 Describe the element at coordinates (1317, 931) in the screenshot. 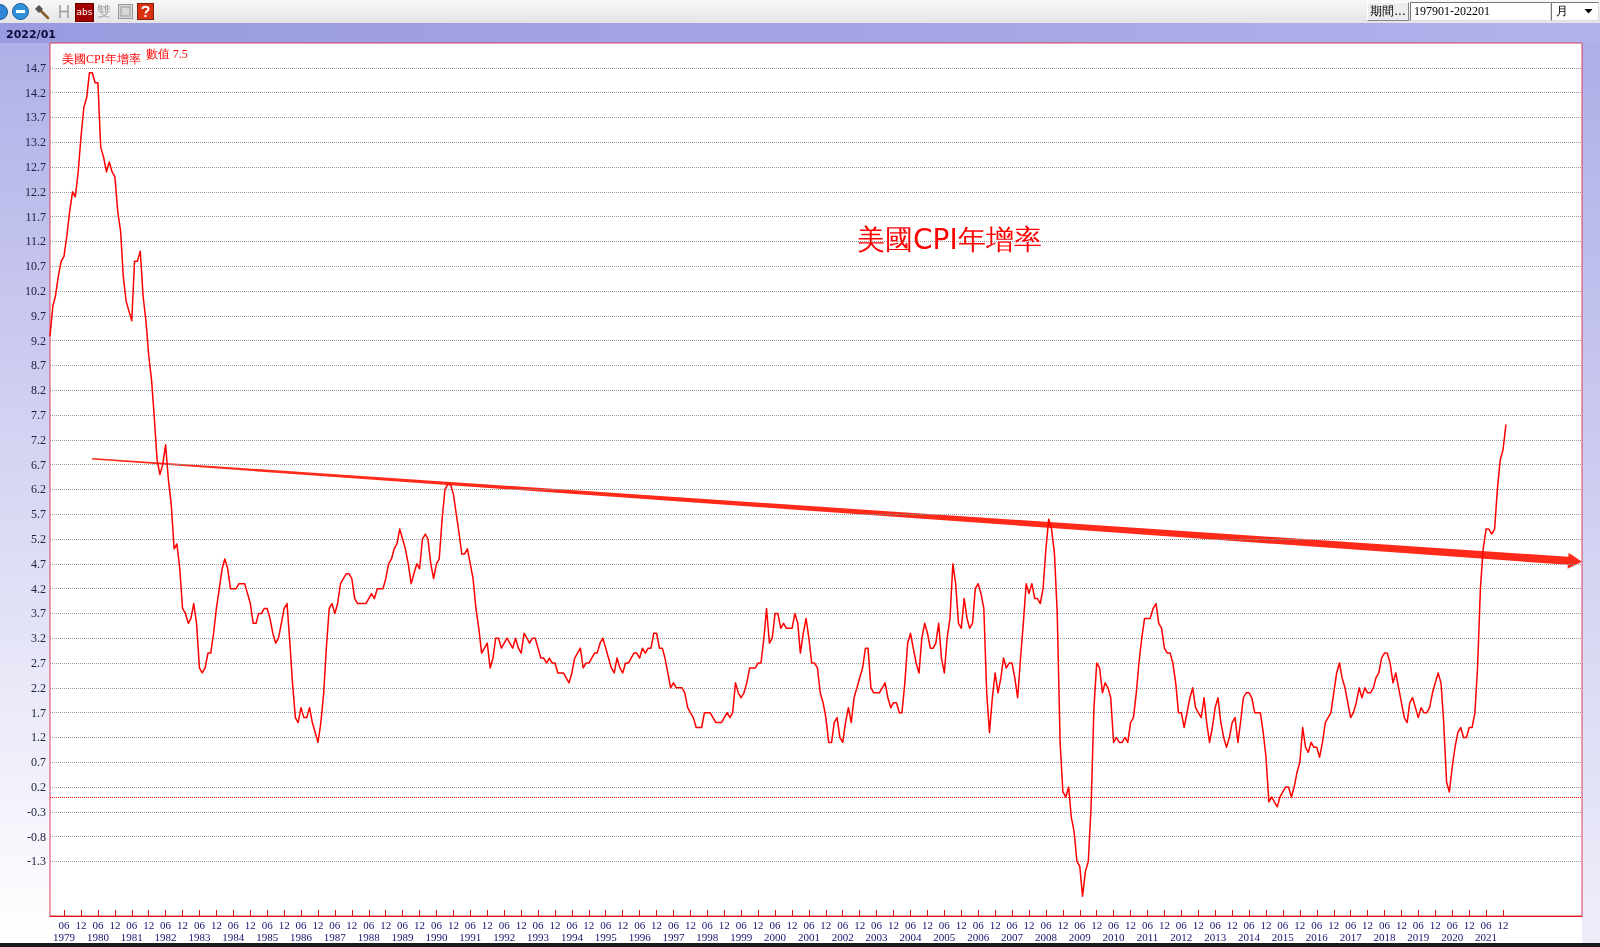

I see `x-tick-label: 06 2016` at that location.